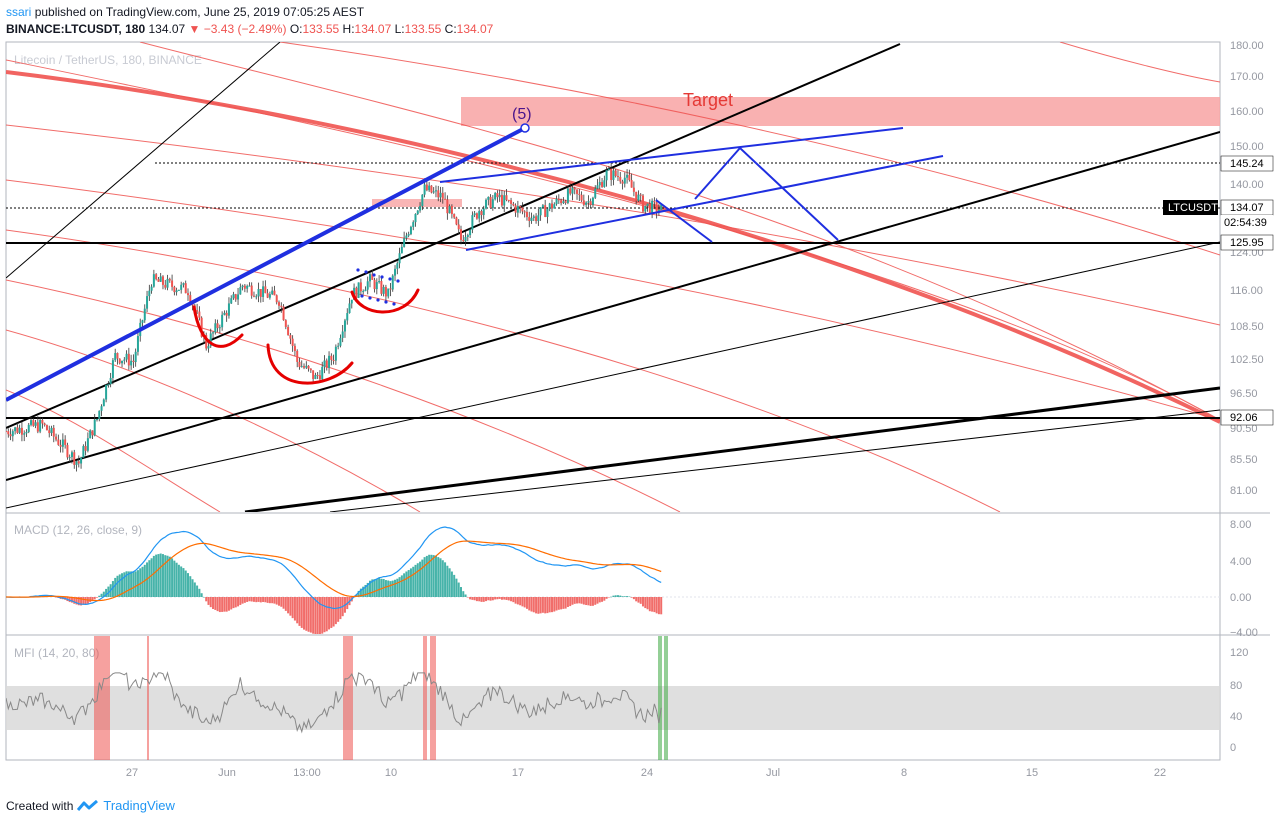 The height and width of the screenshot is (824, 1277). What do you see at coordinates (666, 698) in the screenshot?
I see `oversold-zone` at bounding box center [666, 698].